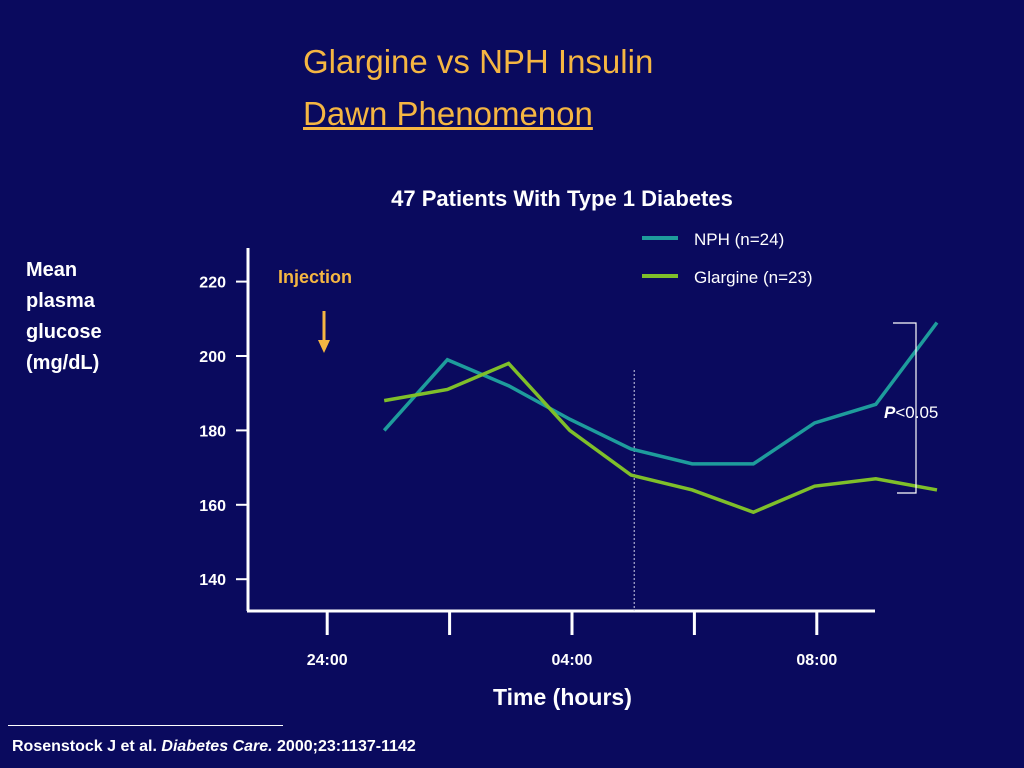 The height and width of the screenshot is (768, 1024). What do you see at coordinates (212, 283) in the screenshot?
I see `y-tick-label: 220` at bounding box center [212, 283].